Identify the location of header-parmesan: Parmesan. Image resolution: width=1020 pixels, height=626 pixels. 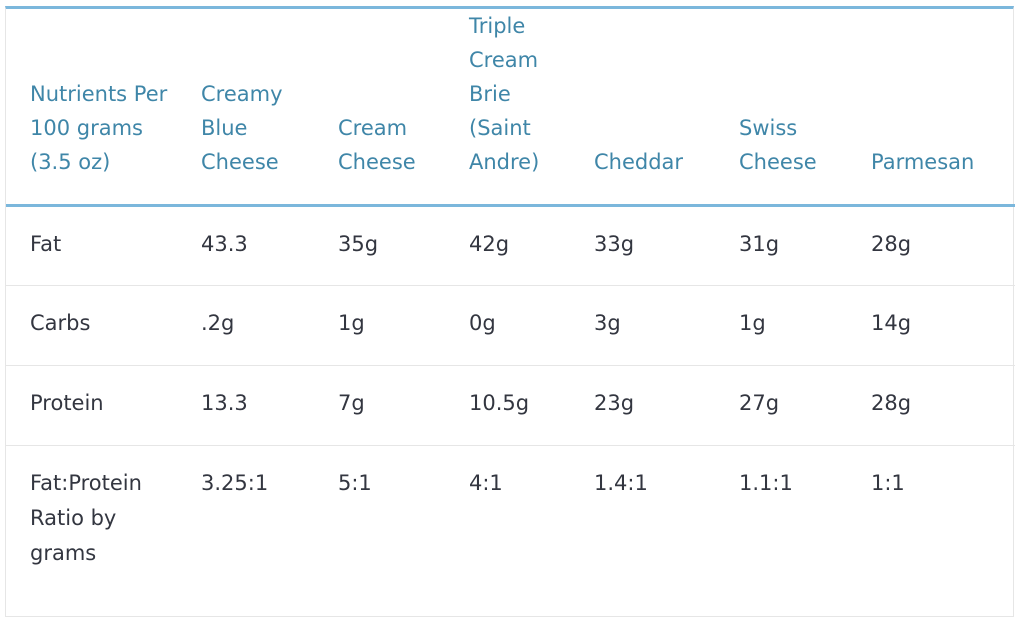
(931, 108).